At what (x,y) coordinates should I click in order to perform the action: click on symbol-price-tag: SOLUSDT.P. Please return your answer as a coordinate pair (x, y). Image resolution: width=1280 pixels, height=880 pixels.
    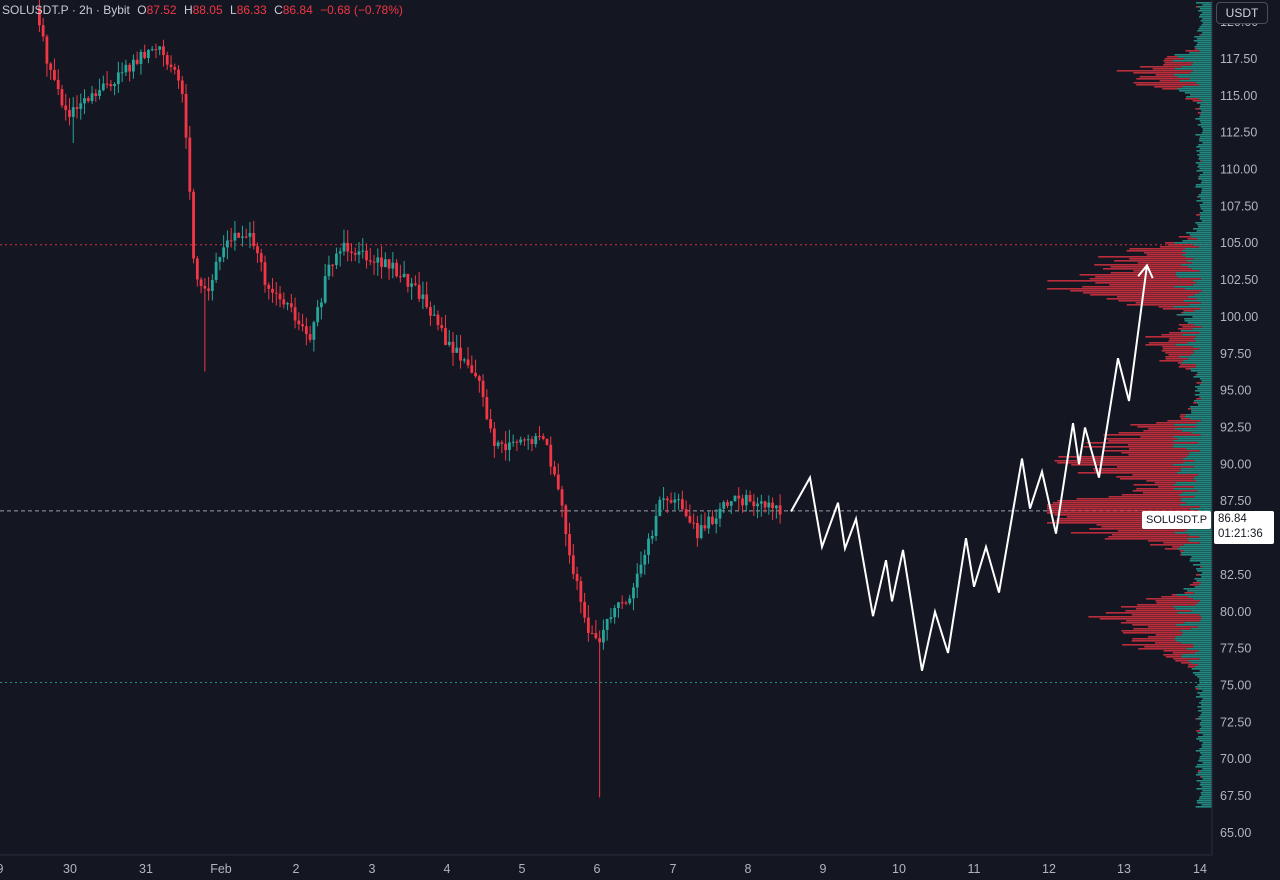
    Looking at the image, I should click on (1177, 520).